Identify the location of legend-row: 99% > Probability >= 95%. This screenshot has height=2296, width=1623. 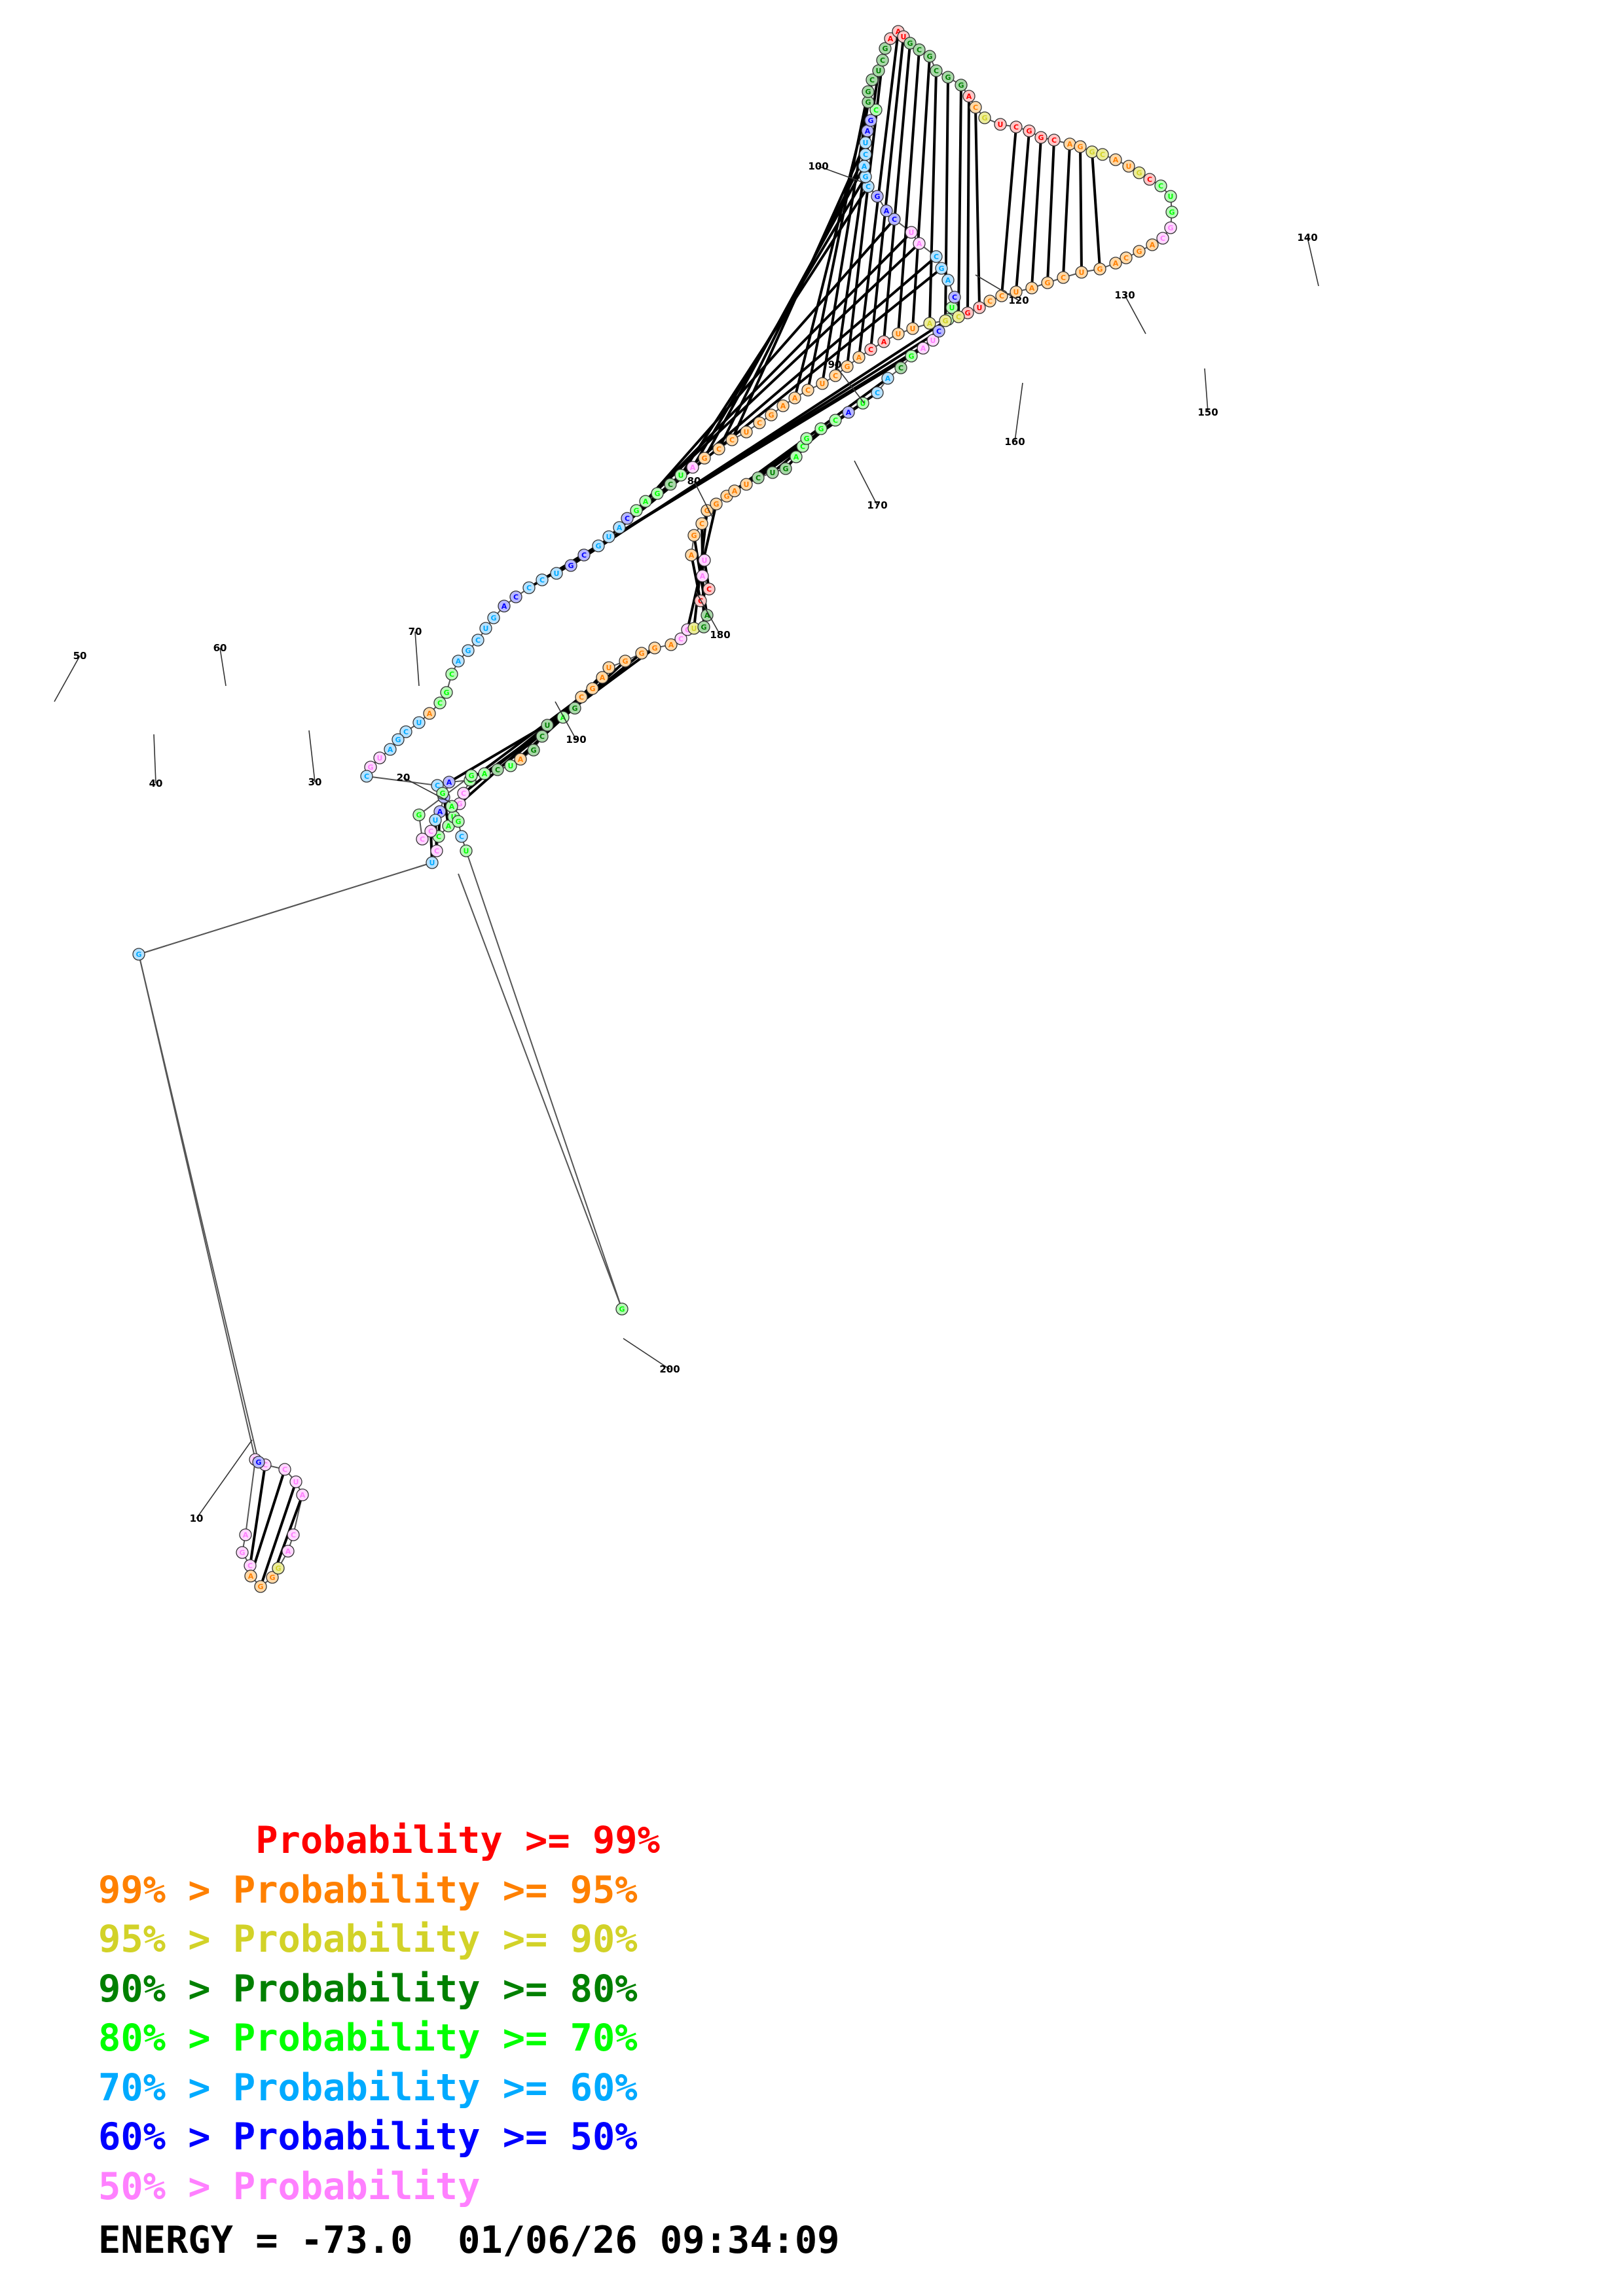
(379, 1891).